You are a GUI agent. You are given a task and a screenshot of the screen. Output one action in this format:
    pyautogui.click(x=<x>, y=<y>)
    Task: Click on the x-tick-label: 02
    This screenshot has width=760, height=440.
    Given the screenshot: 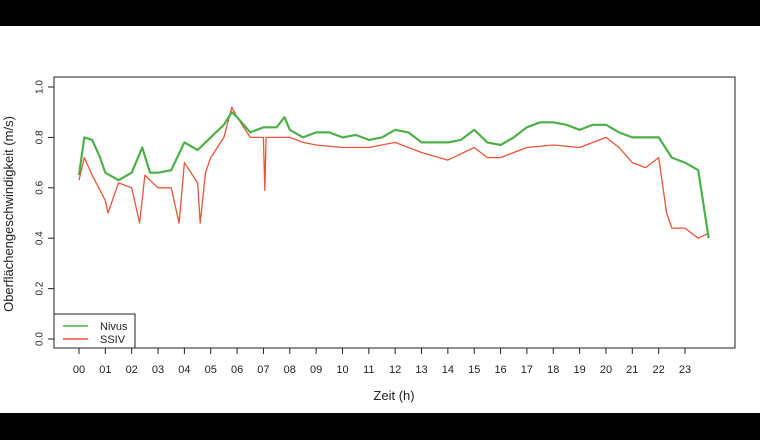 What is the action you would take?
    pyautogui.click(x=132, y=370)
    